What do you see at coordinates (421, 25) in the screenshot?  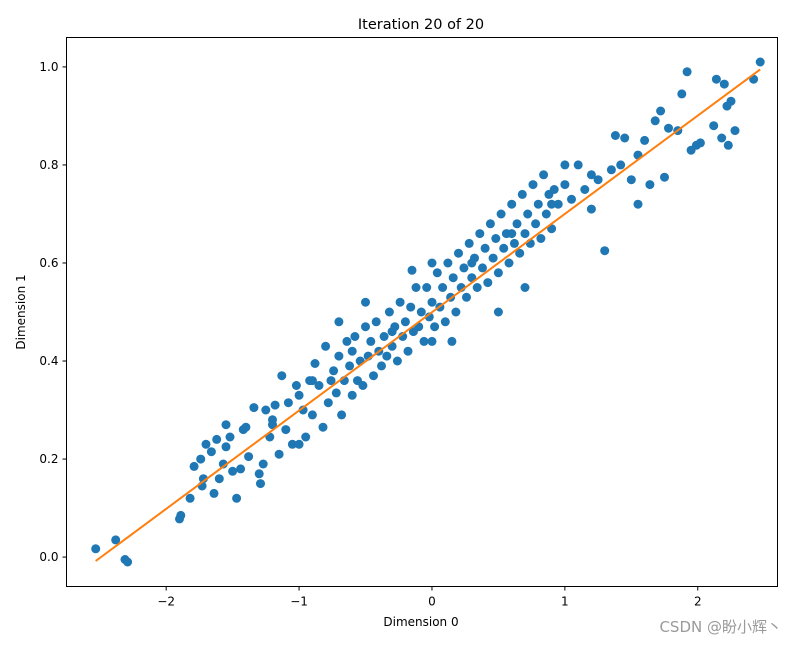 I see `chart-title: Iteration 20 of 20` at bounding box center [421, 25].